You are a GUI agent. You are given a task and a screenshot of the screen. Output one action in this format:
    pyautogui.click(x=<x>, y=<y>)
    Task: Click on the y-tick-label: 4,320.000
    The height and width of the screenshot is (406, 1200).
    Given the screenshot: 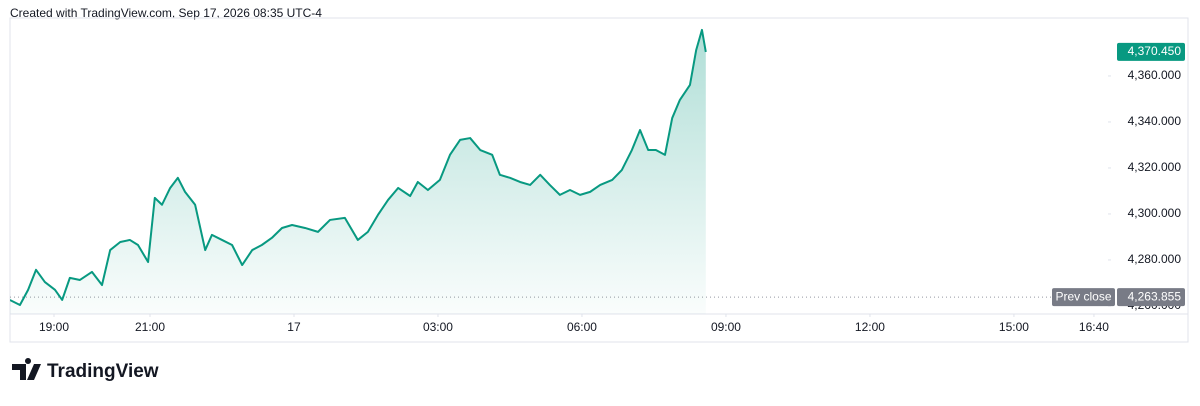 What is the action you would take?
    pyautogui.click(x=1155, y=167)
    